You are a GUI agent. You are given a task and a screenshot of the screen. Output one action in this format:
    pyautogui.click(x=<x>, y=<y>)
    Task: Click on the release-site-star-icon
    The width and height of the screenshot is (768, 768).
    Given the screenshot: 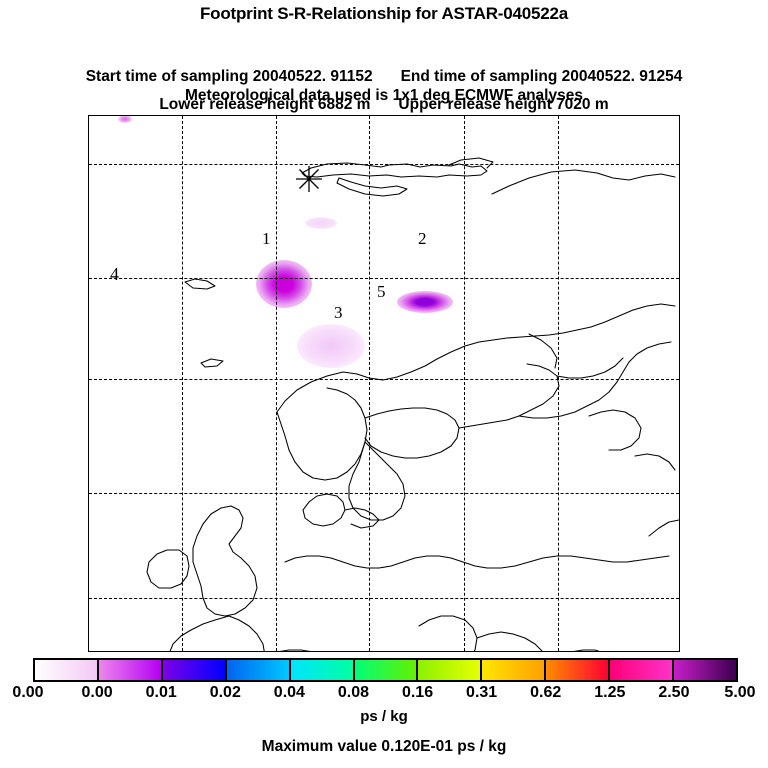 What is the action you would take?
    pyautogui.click(x=309, y=179)
    